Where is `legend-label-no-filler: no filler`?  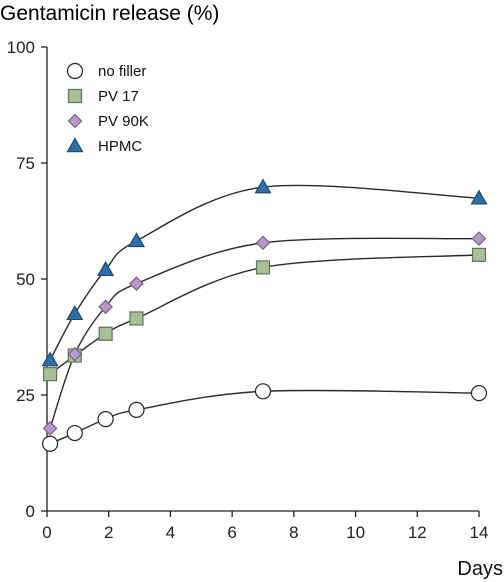 legend-label-no-filler: no filler is located at coordinates (122, 71).